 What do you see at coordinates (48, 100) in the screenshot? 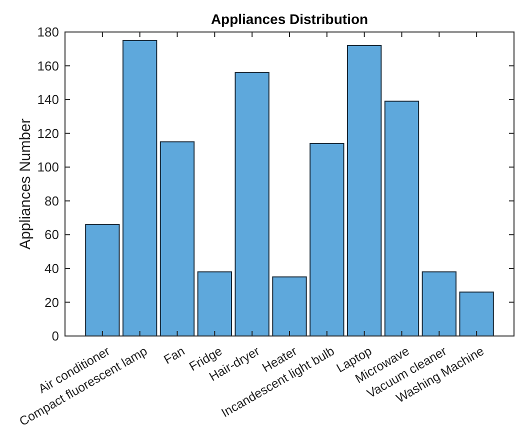
I see `y-tick-label: 140` at bounding box center [48, 100].